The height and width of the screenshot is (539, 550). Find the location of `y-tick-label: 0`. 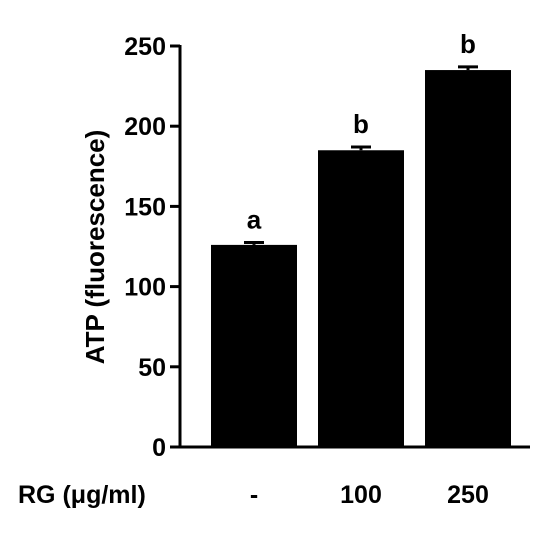

y-tick-label: 0 is located at coordinates (159, 448).